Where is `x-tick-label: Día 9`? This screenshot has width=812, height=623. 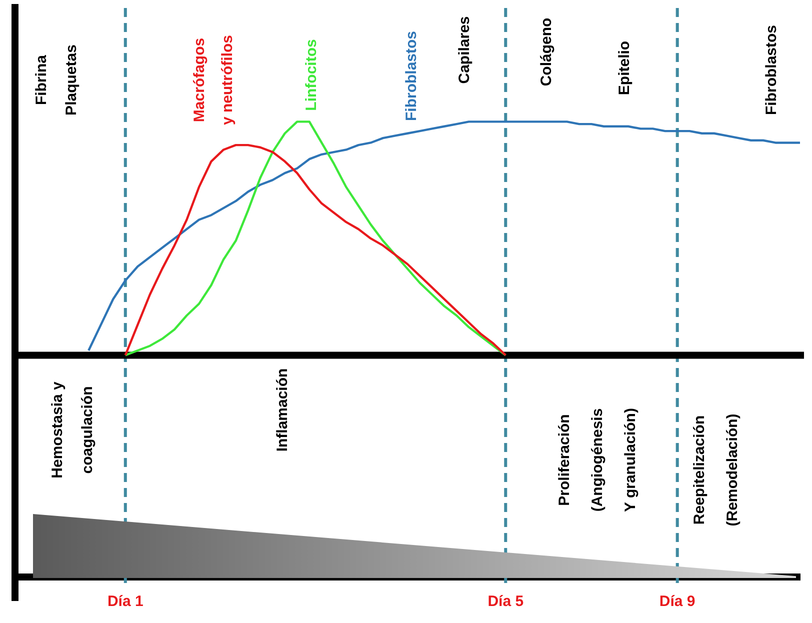
x-tick-label: Día 9 is located at coordinates (677, 601).